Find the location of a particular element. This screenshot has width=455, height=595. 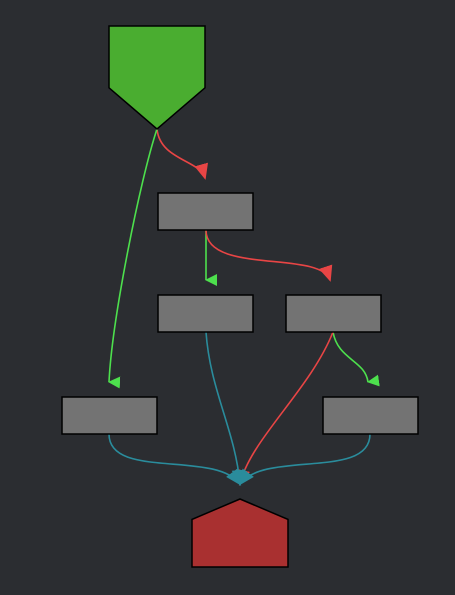

edge-c-to-e is located at coordinates (350, 357).